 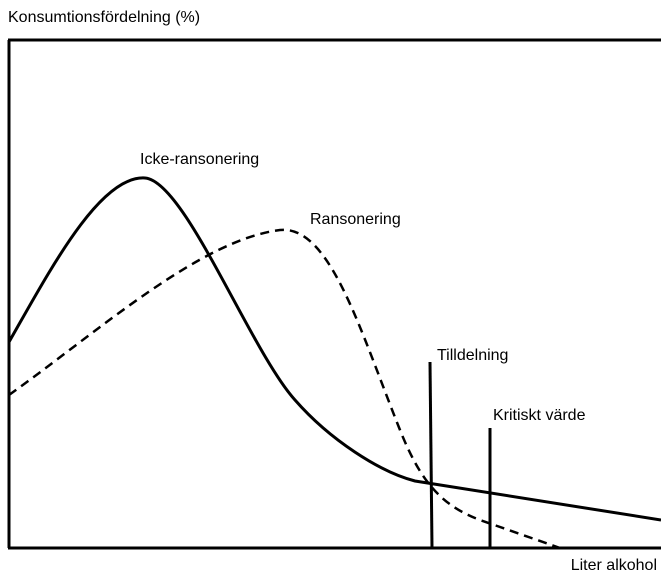 What do you see at coordinates (472, 355) in the screenshot?
I see `marker-label: Tilldelning` at bounding box center [472, 355].